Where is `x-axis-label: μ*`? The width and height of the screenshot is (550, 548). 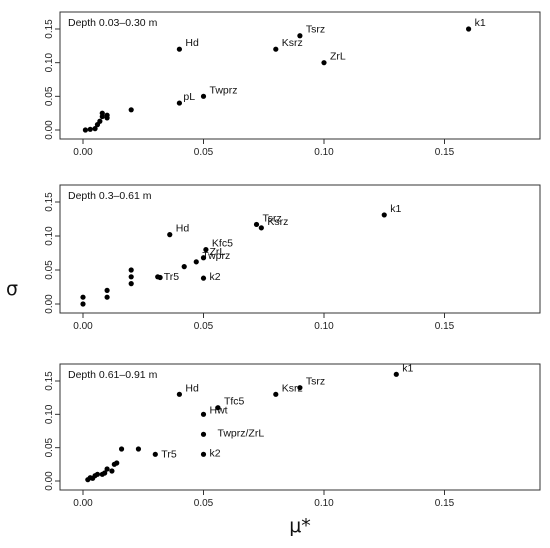 x-axis-label: μ* is located at coordinates (300, 526).